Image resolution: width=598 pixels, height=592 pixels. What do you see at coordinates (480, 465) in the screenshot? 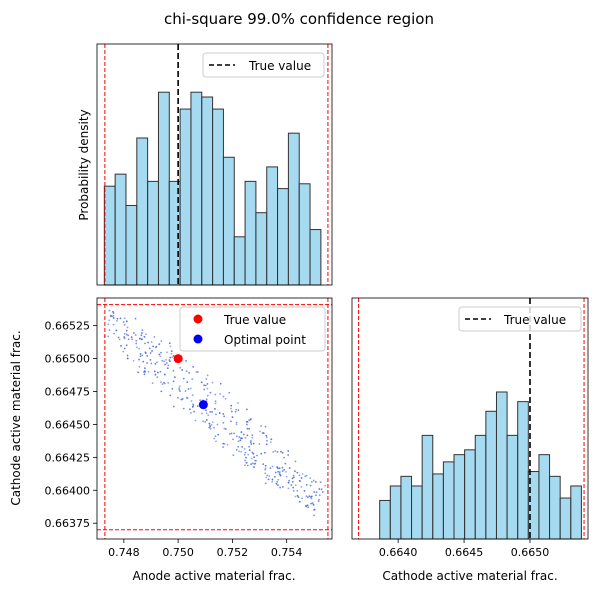
I see `cathode-histogram-bars` at bounding box center [480, 465].